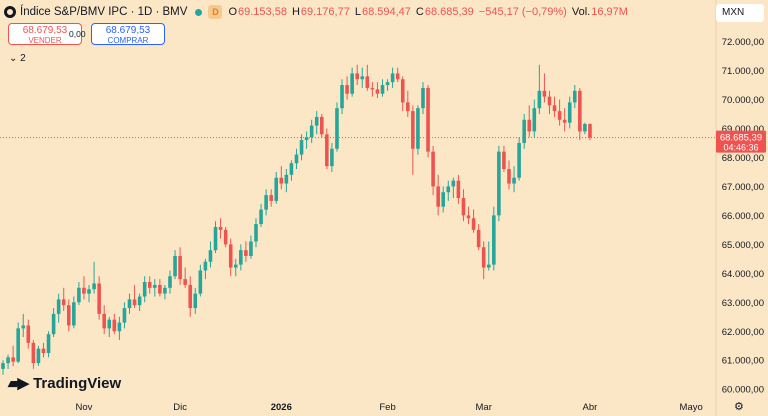 The width and height of the screenshot is (768, 416). I want to click on last-price-label: 68.685,39, so click(741, 138).